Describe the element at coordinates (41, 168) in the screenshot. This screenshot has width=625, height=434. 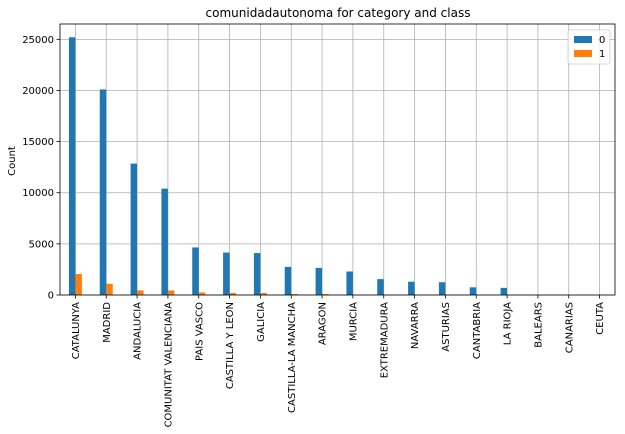
I see `y-ticks: 0 5000 10000 15000 20000 25000` at that location.